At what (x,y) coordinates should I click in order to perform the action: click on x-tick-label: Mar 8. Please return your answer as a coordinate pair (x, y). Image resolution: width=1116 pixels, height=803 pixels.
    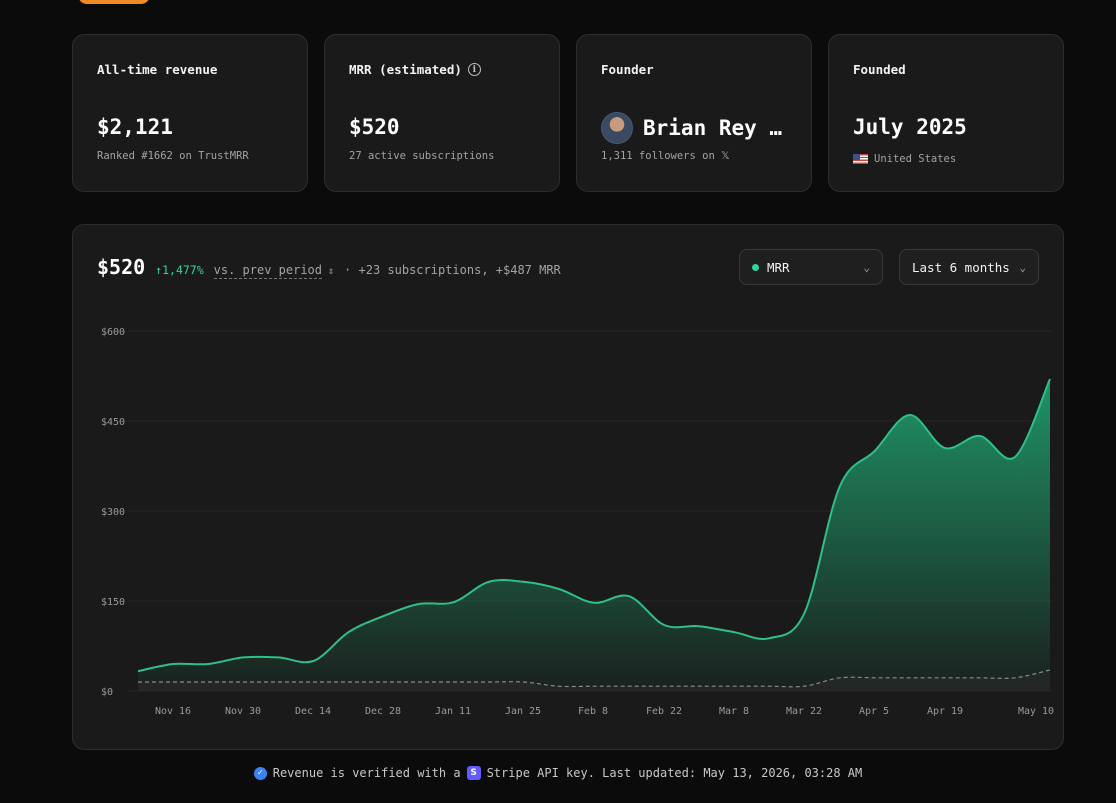
    Looking at the image, I should click on (734, 711).